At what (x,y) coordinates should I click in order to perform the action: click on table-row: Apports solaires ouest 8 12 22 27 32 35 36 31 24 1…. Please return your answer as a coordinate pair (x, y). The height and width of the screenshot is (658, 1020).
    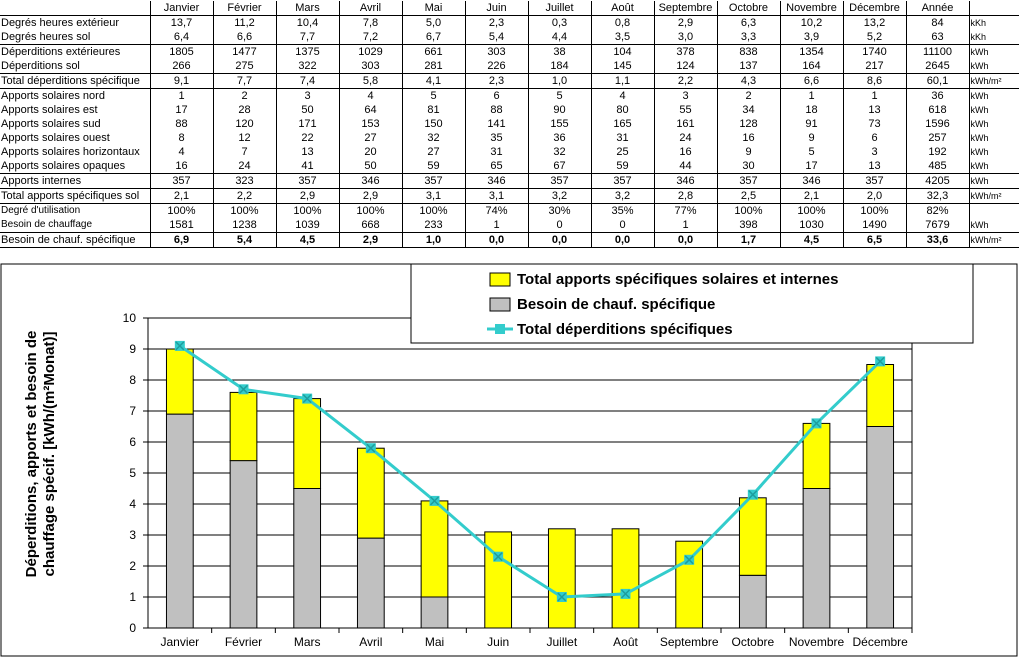
    Looking at the image, I should click on (509, 138).